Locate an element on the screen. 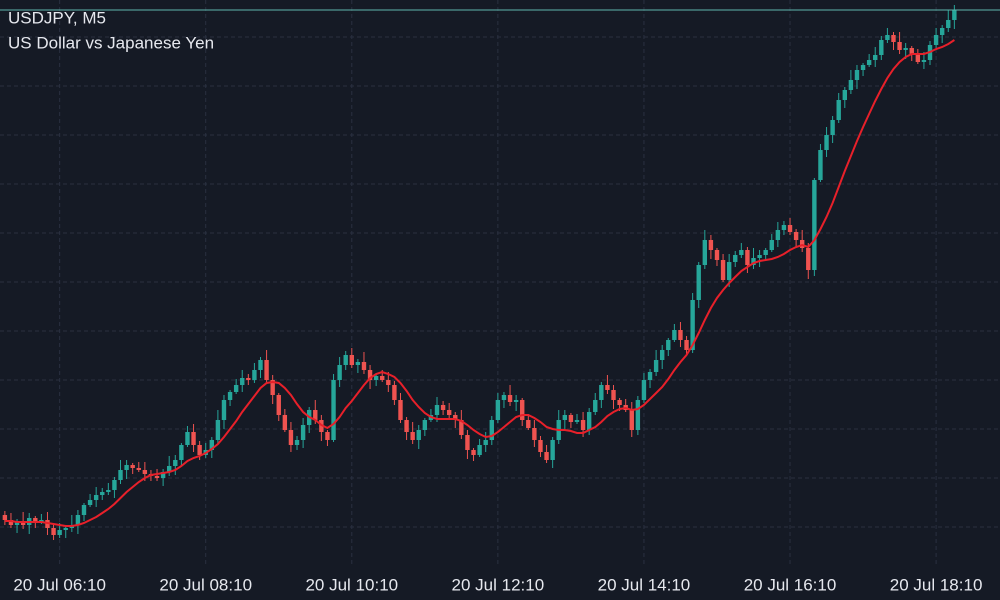  x-tick-label: 20 Jul 14:10 is located at coordinates (644, 584).